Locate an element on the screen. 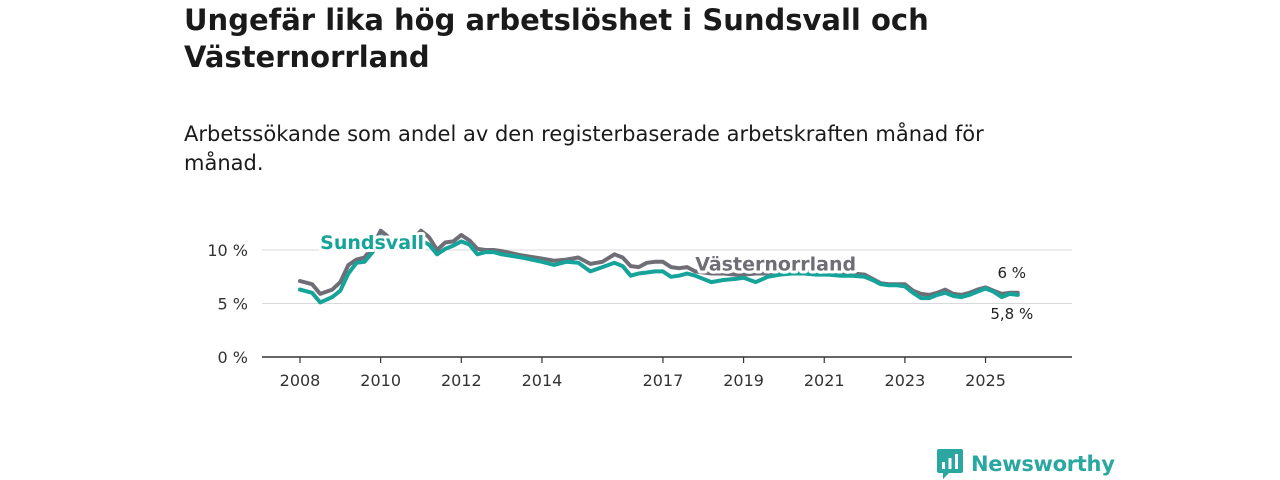 The width and height of the screenshot is (1280, 480). series-label-v-sternorrland: Västernorrland is located at coordinates (775, 264).